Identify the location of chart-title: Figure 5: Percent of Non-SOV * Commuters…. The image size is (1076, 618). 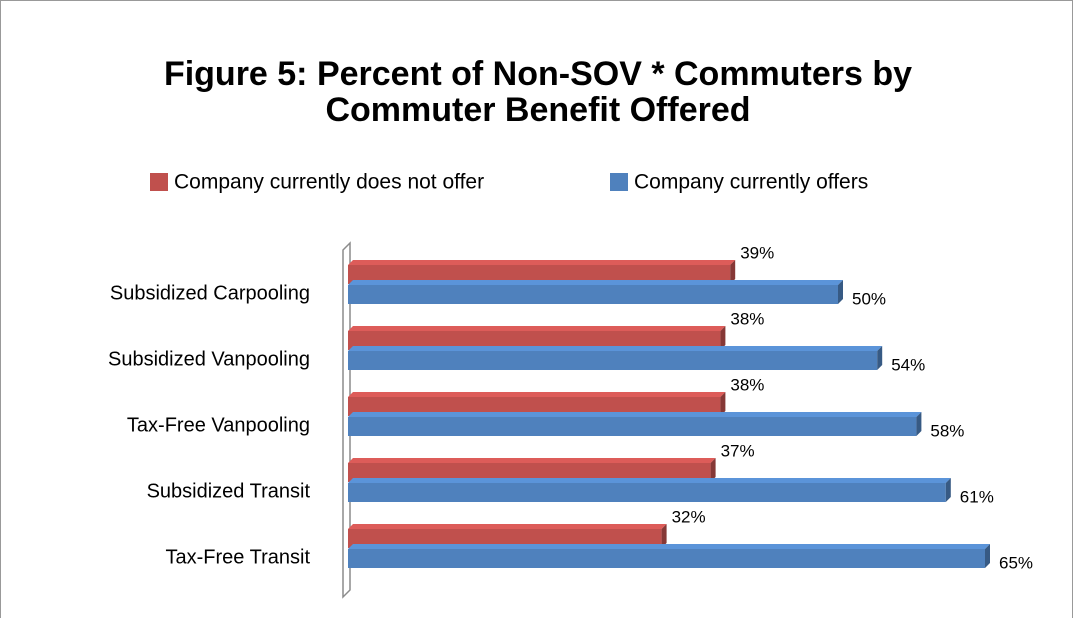
(538, 74).